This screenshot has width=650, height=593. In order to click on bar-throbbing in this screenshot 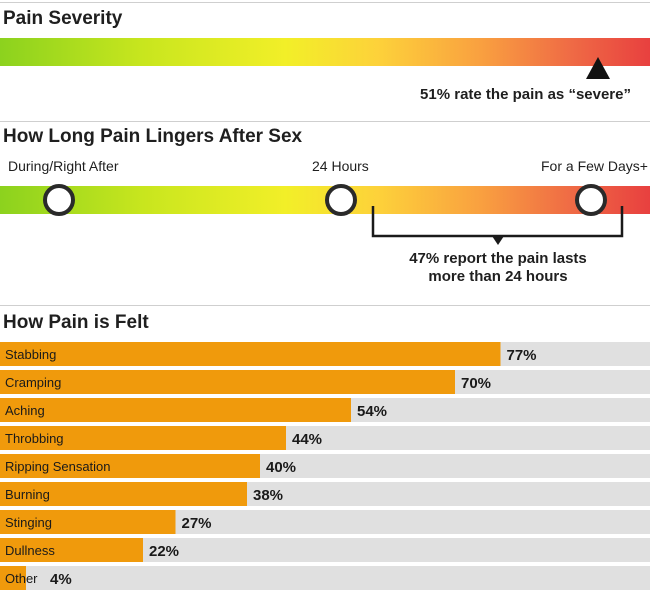, I will do `click(143, 438)`.